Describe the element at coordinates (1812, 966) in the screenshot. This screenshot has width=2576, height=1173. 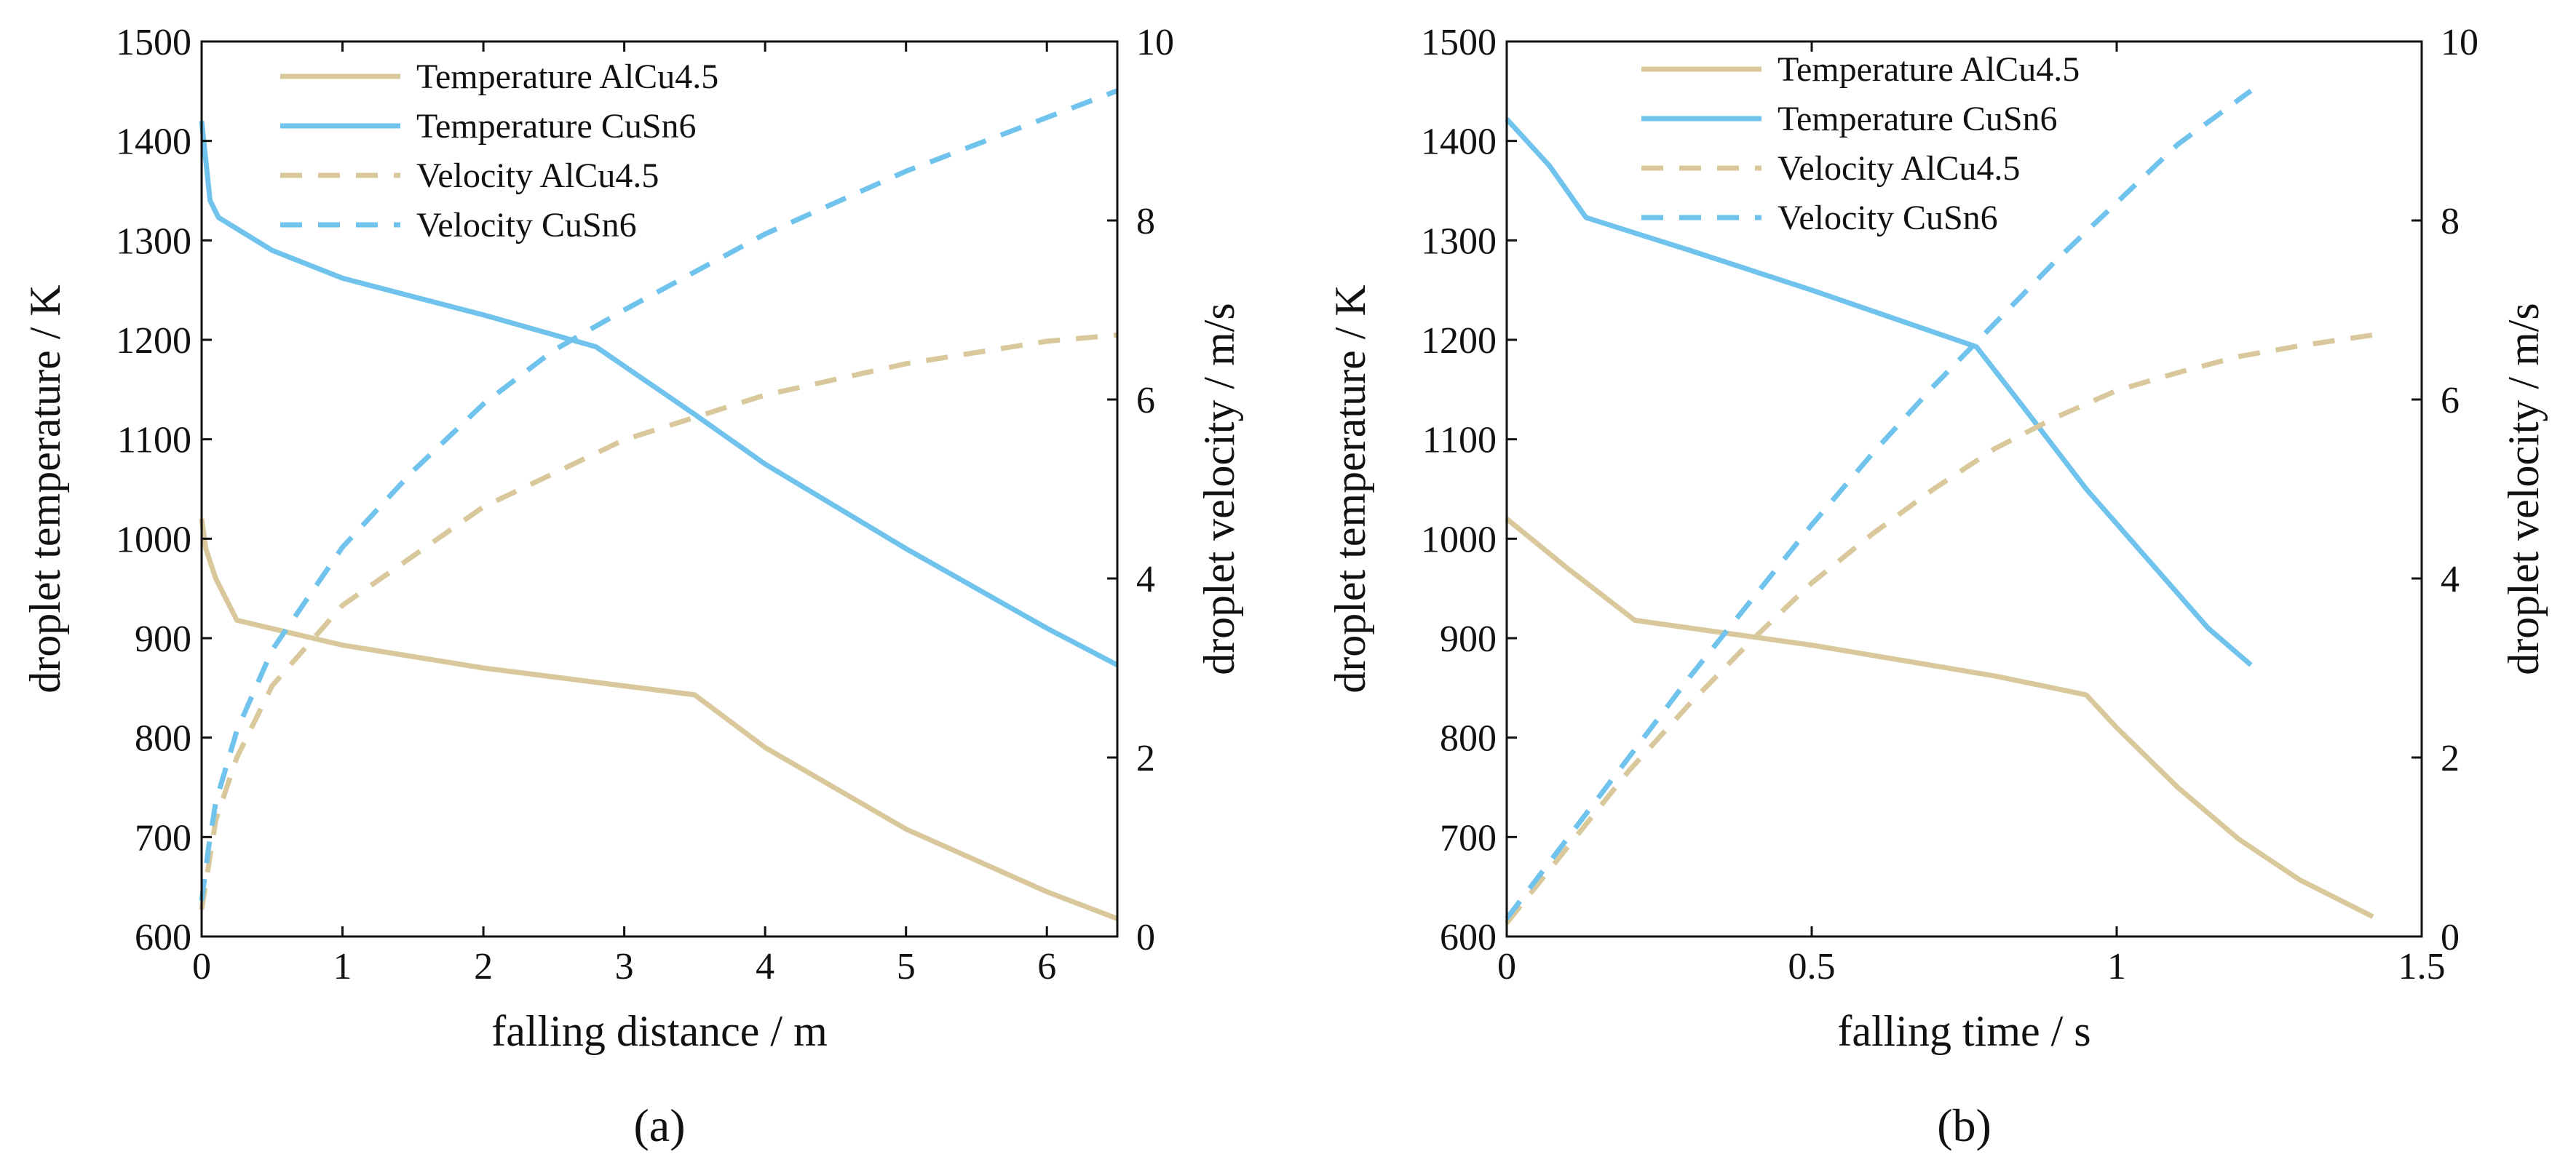
I see `x-tick-label: 0.5` at that location.